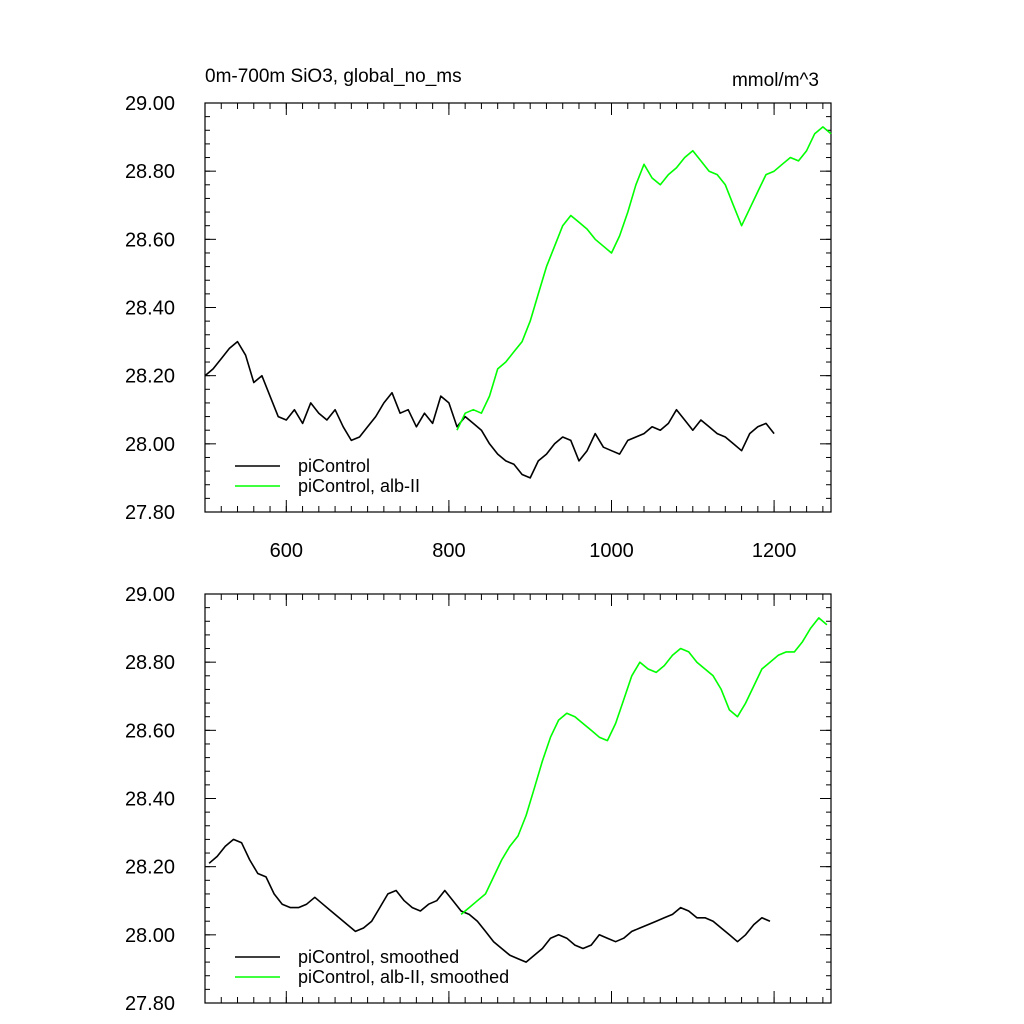 The image size is (1024, 1024). I want to click on legend-label: piControl, alb-II, smoothed, so click(403, 977).